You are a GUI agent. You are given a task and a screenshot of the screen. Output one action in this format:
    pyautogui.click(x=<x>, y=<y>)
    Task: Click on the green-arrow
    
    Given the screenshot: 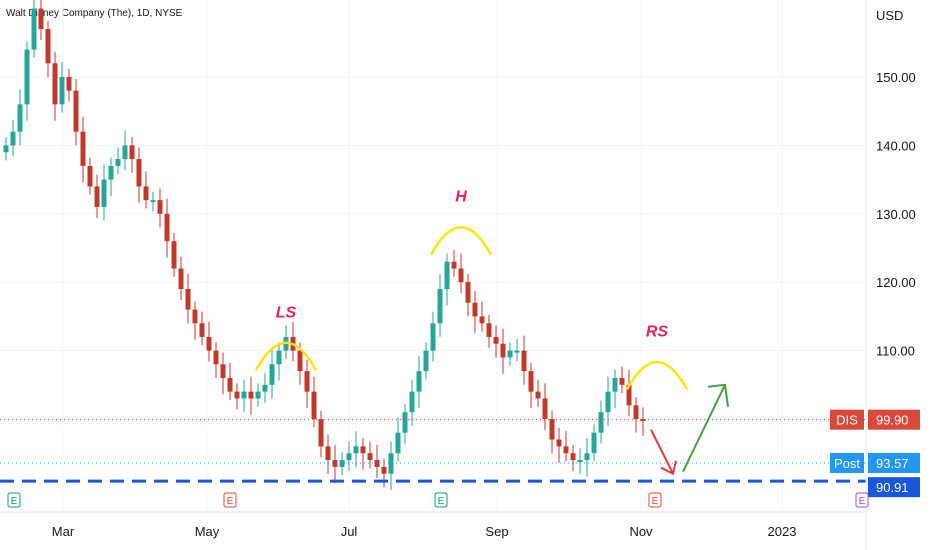 What is the action you would take?
    pyautogui.click(x=704, y=428)
    